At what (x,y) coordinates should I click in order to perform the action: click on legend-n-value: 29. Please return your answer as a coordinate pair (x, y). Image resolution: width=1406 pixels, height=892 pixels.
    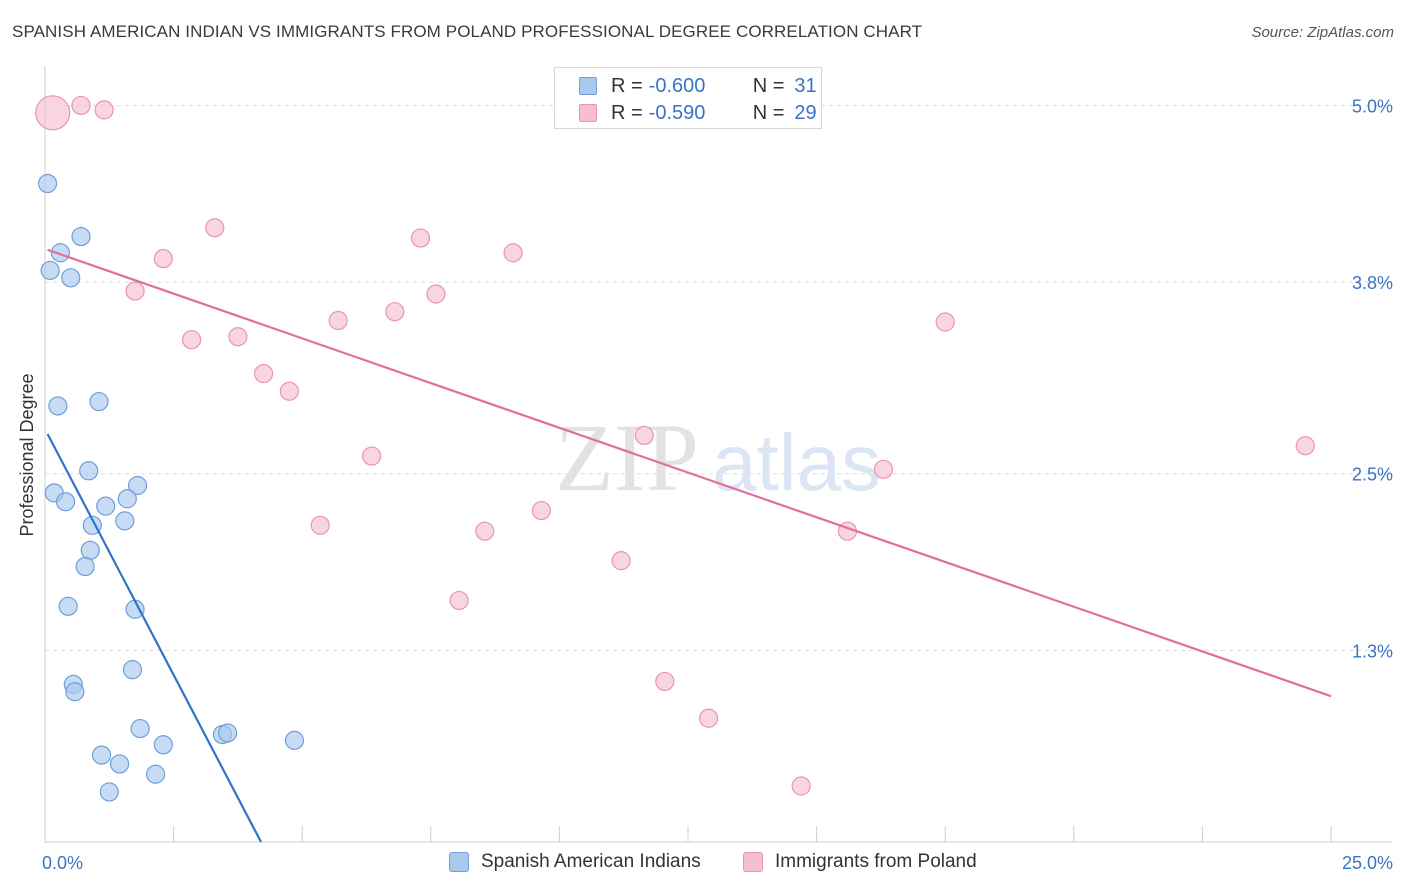
    Looking at the image, I should click on (805, 112).